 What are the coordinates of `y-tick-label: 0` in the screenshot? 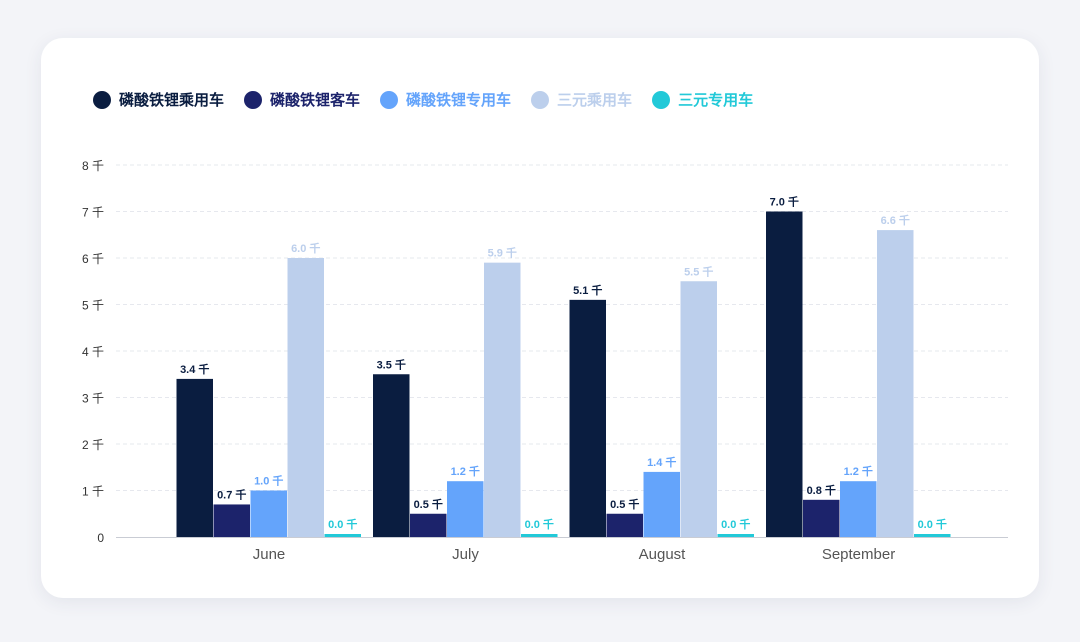 It's located at (100, 538).